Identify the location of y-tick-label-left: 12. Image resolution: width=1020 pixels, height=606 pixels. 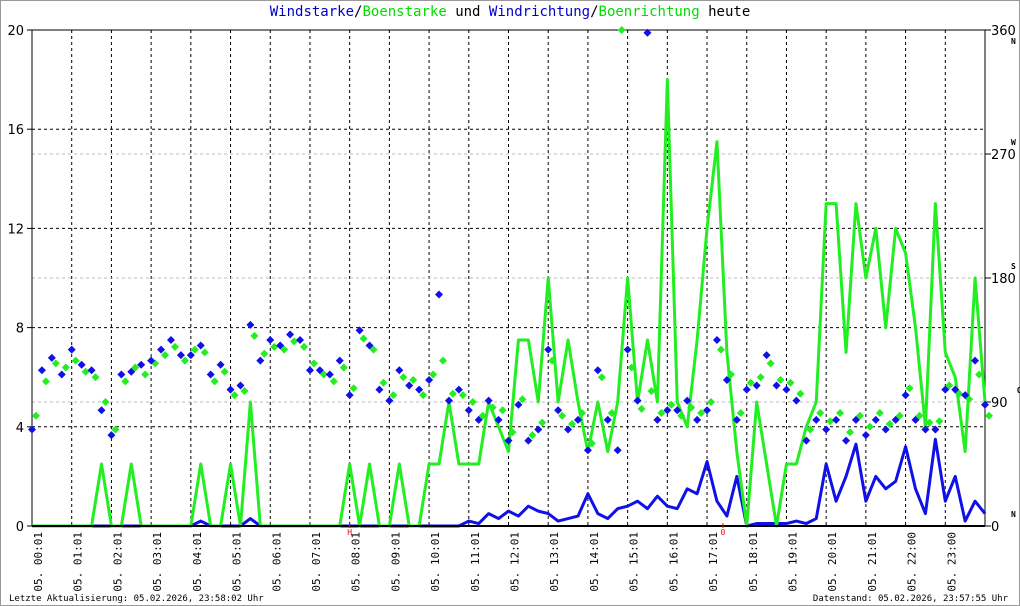
(15, 229).